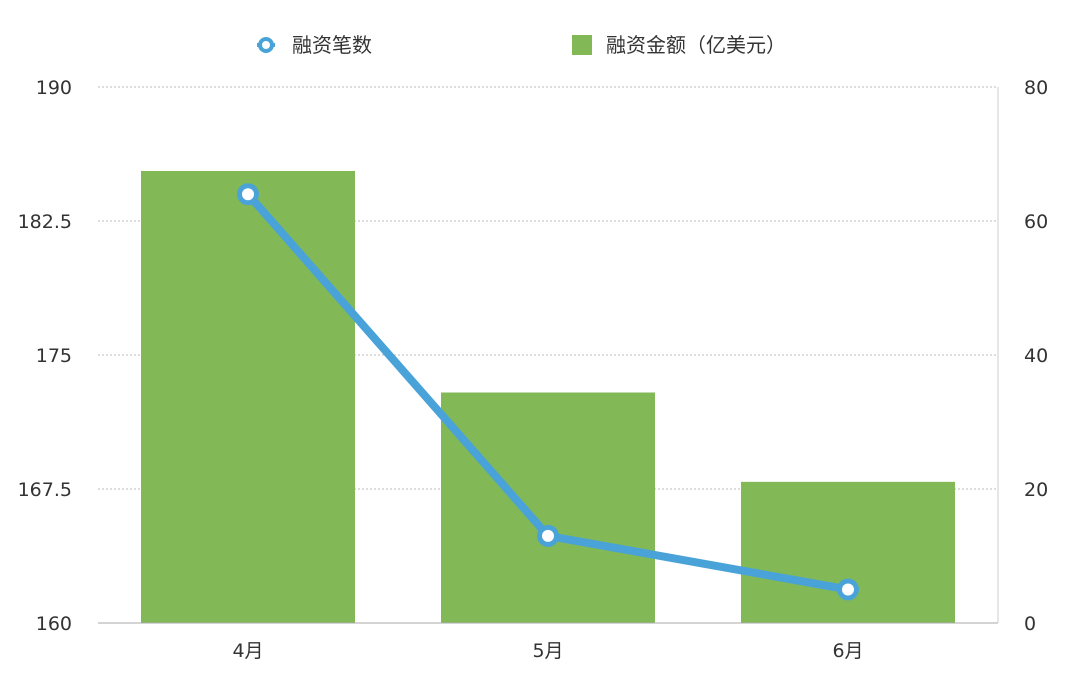 The width and height of the screenshot is (1080, 675). Describe the element at coordinates (247, 651) in the screenshot. I see `x-tick-label: 4月` at that location.